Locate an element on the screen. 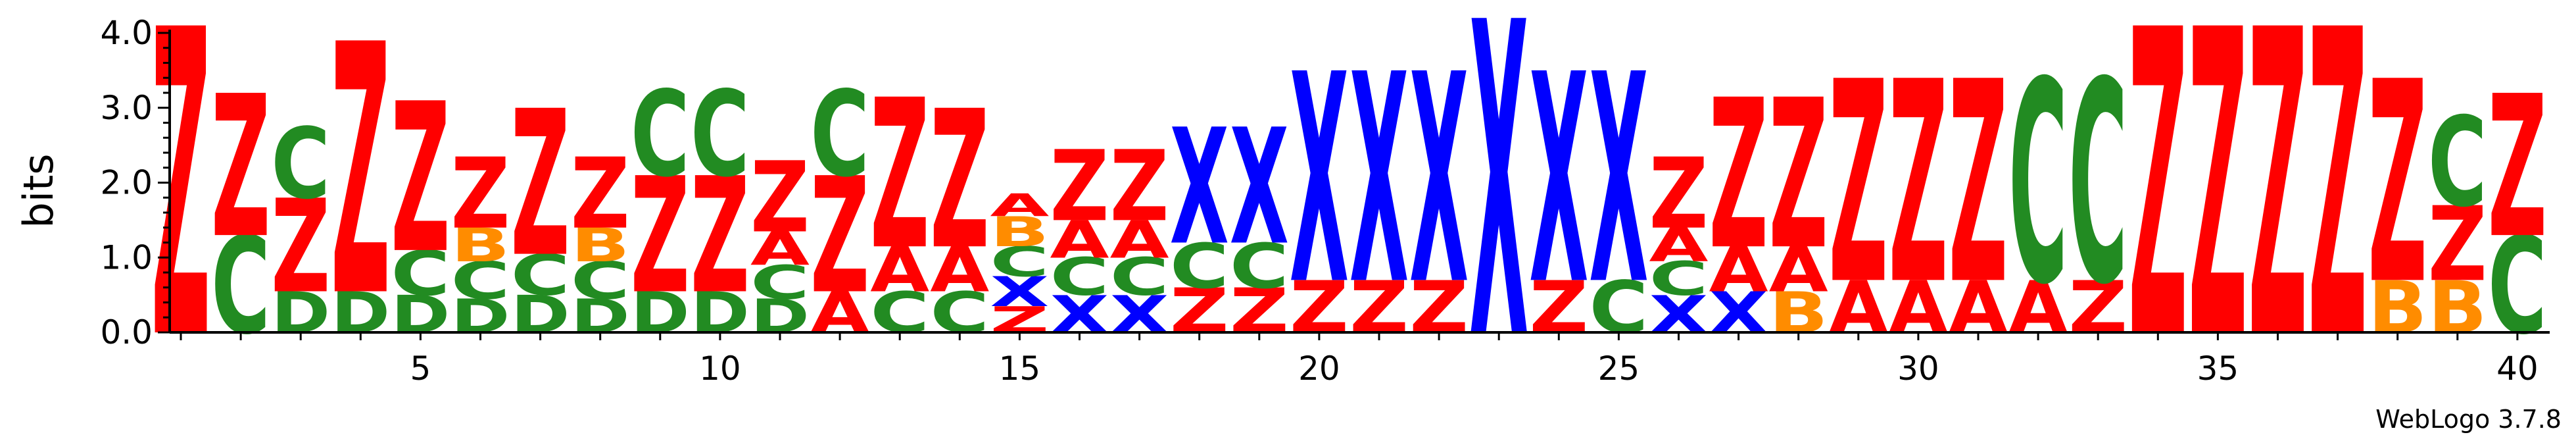 This screenshot has height=439, width=2576. glyph-pos15-B-3: B is located at coordinates (1020, 233).